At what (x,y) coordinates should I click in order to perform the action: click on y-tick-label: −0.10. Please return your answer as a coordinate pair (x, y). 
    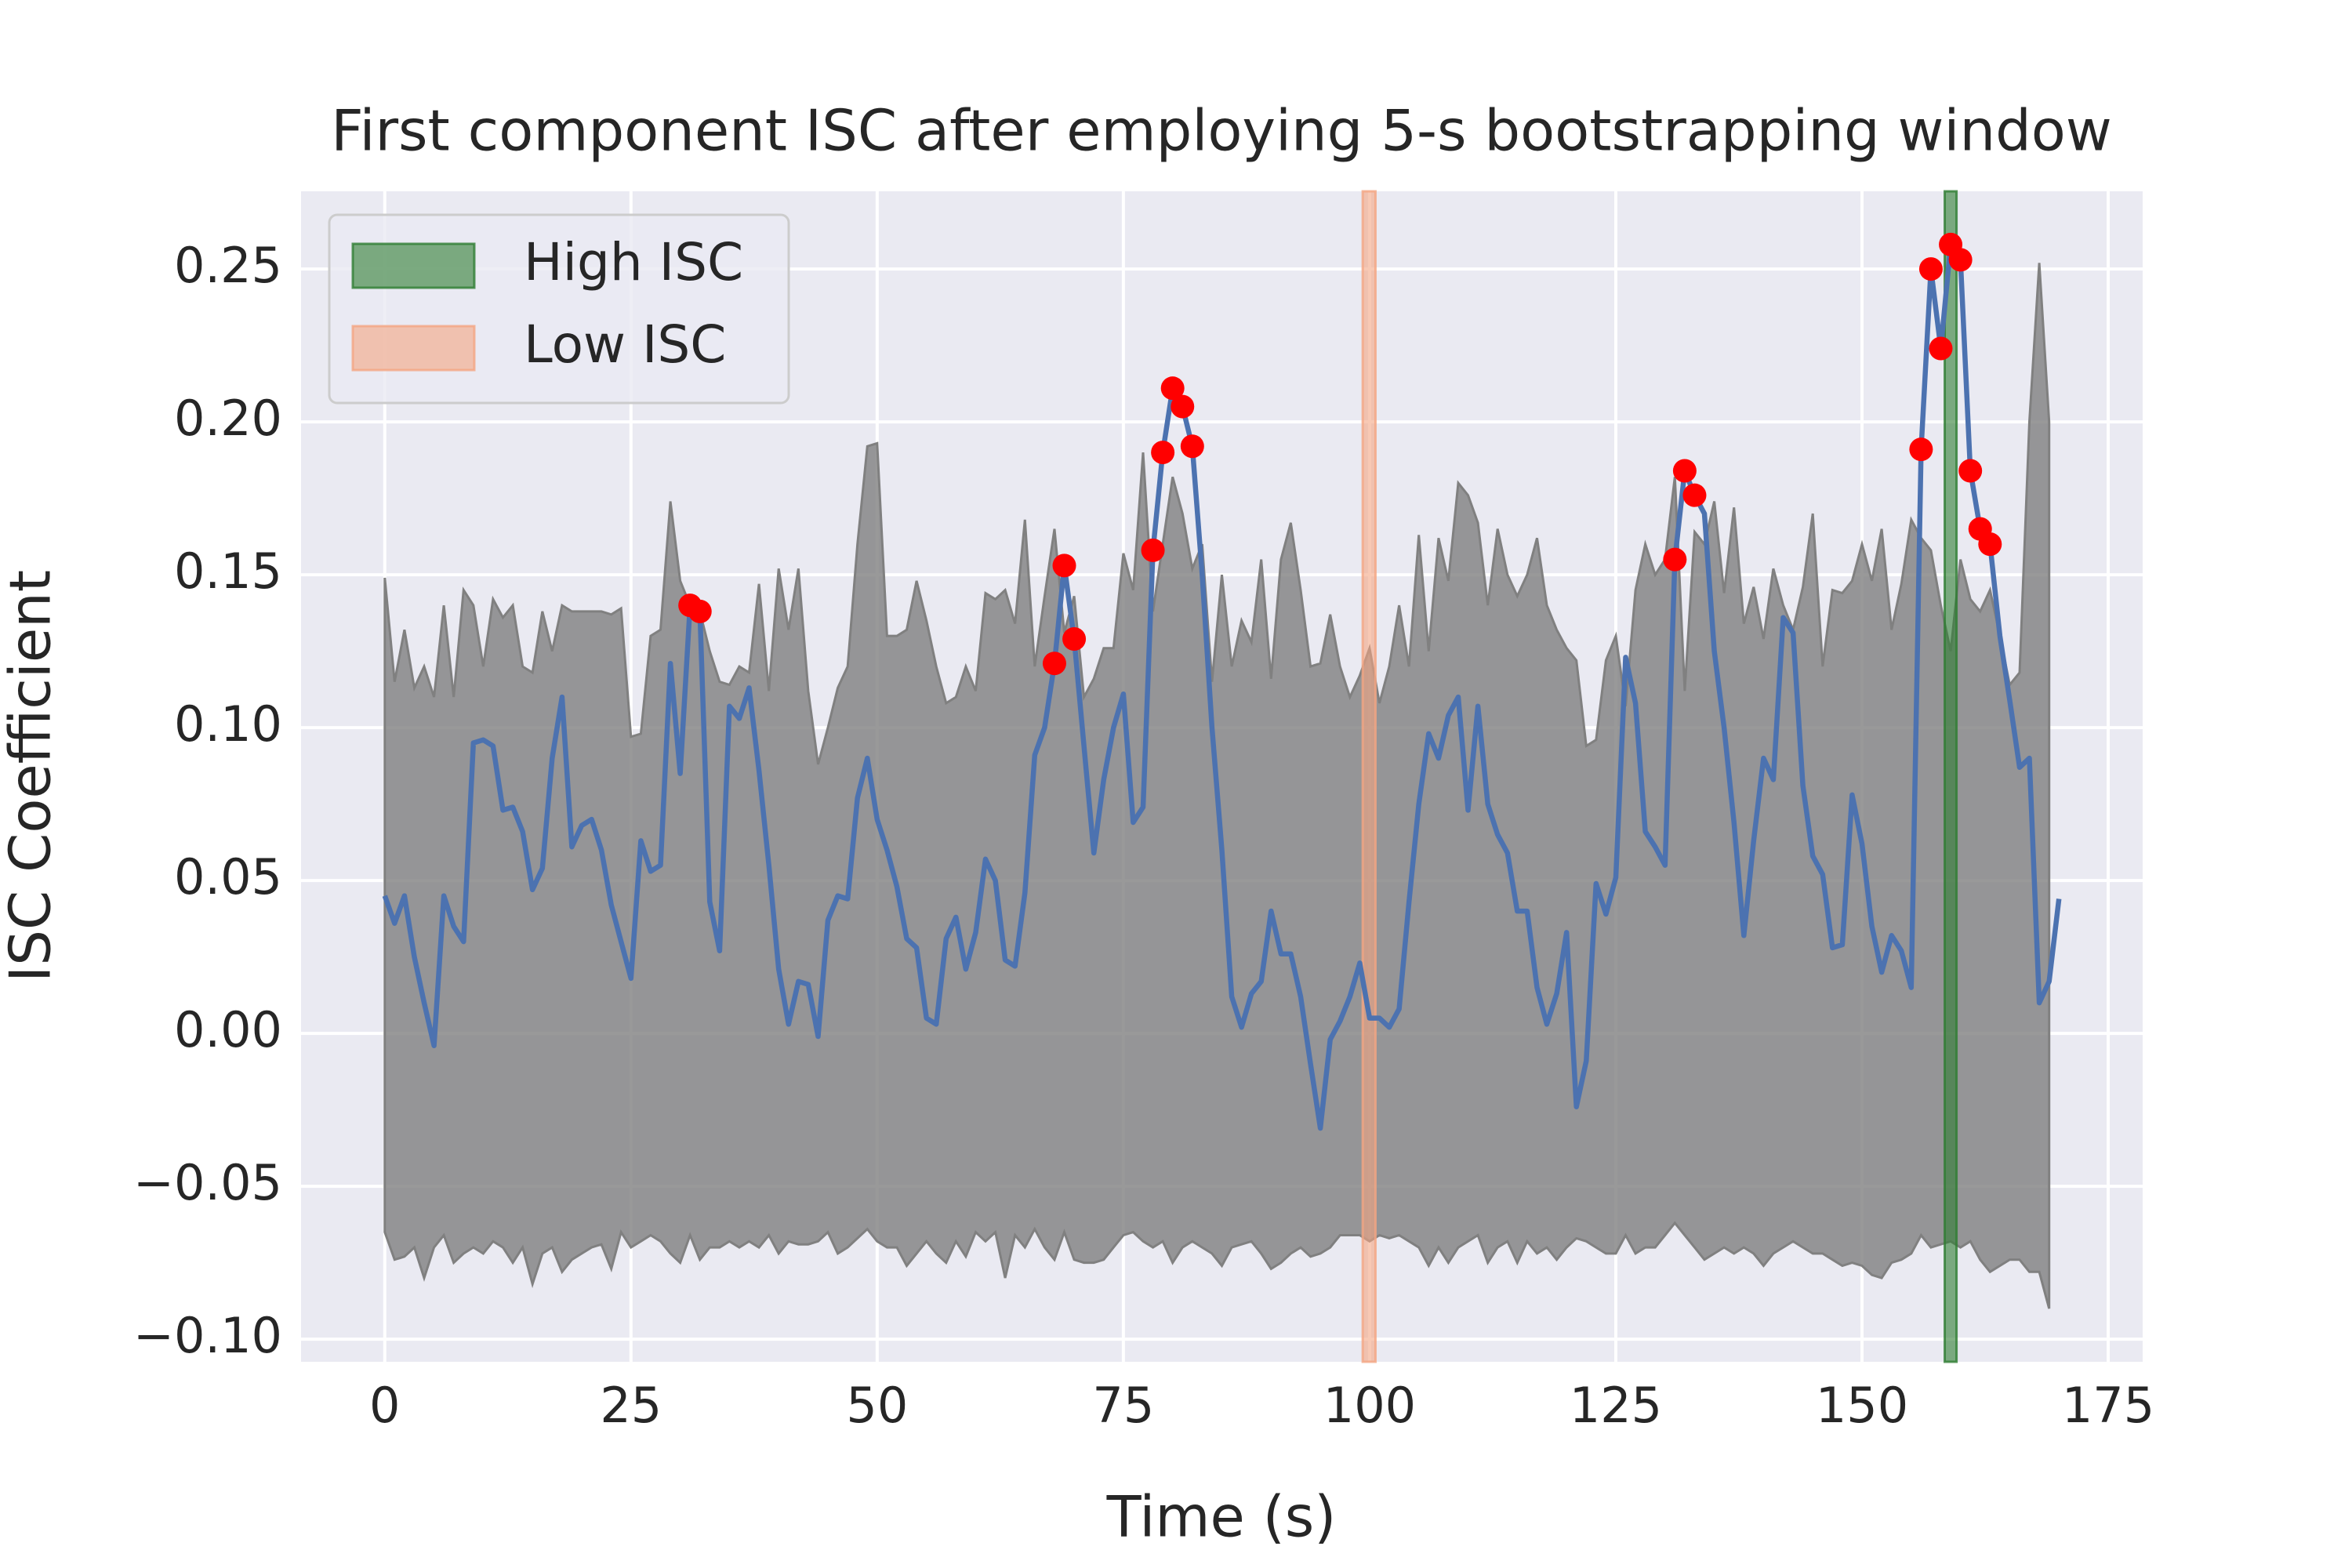
    Looking at the image, I should click on (208, 1335).